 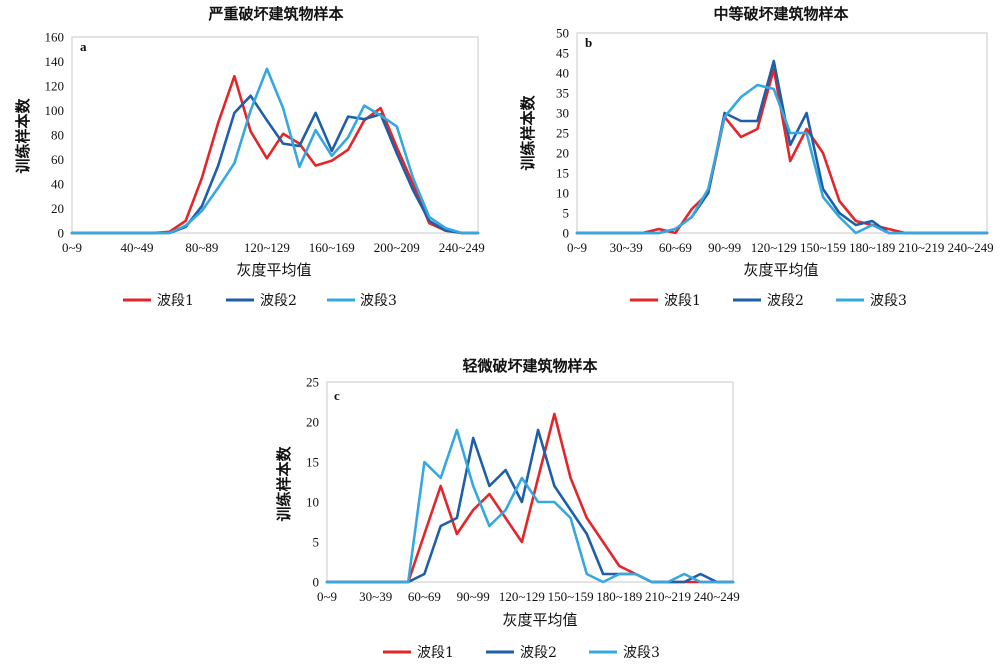 I want to click on x-tick-label: 200~209, so click(x=397, y=247).